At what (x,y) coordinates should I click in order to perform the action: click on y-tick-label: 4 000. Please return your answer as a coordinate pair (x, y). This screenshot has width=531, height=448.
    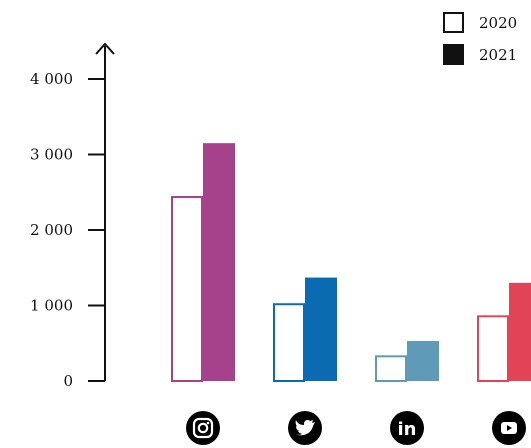
    Looking at the image, I should click on (51, 79).